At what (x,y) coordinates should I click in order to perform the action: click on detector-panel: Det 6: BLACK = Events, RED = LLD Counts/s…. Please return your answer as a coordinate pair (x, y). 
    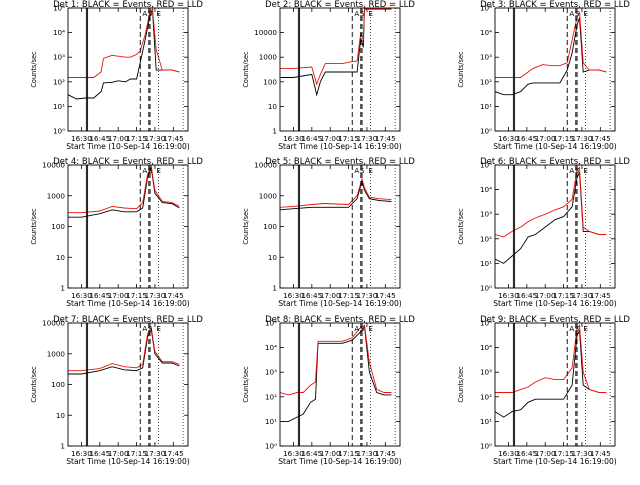
    Looking at the image, I should click on (543, 232).